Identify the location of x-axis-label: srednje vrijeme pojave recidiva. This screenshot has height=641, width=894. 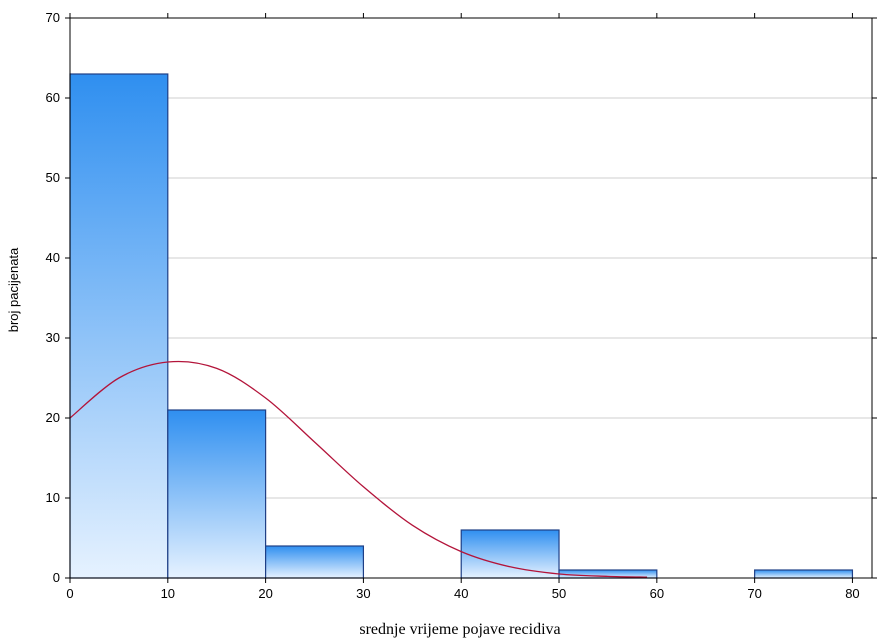
(459, 629).